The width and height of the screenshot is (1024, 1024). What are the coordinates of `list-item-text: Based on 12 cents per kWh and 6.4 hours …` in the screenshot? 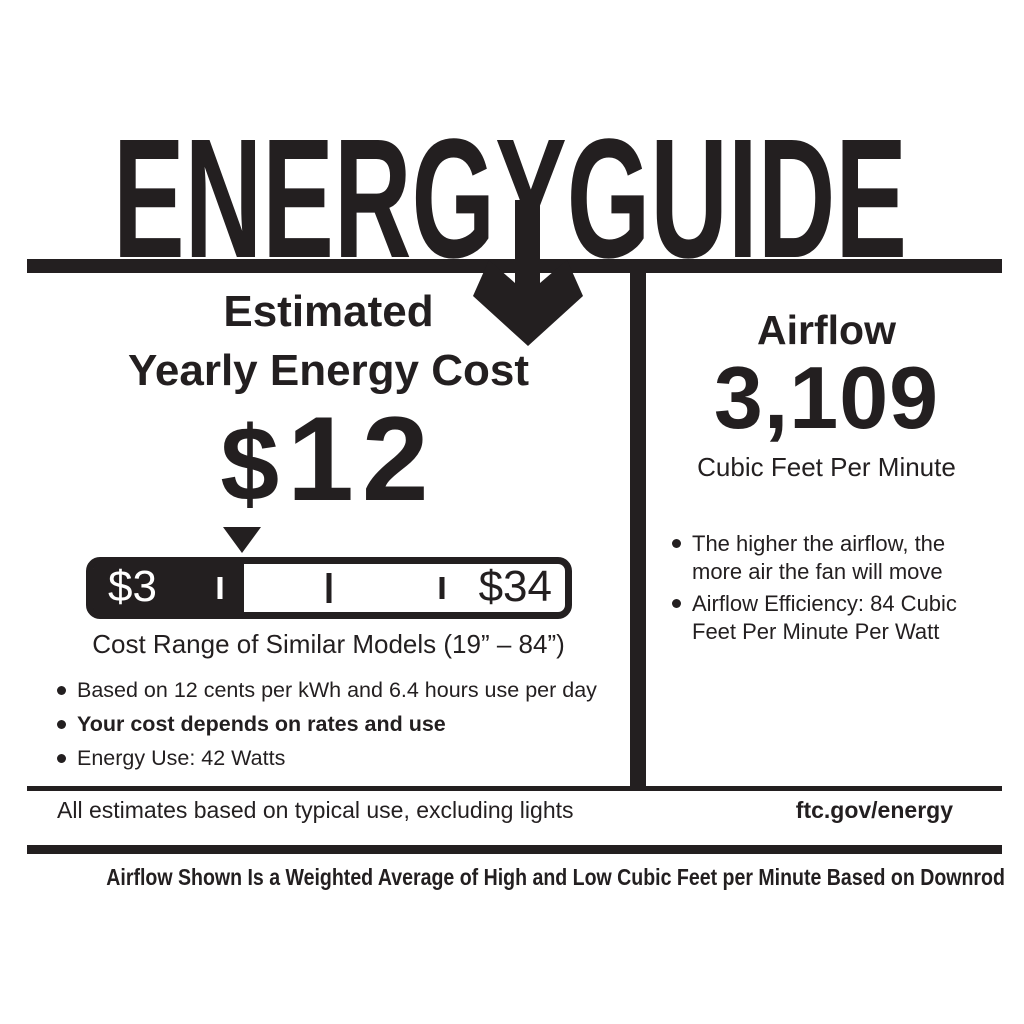 It's located at (337, 690).